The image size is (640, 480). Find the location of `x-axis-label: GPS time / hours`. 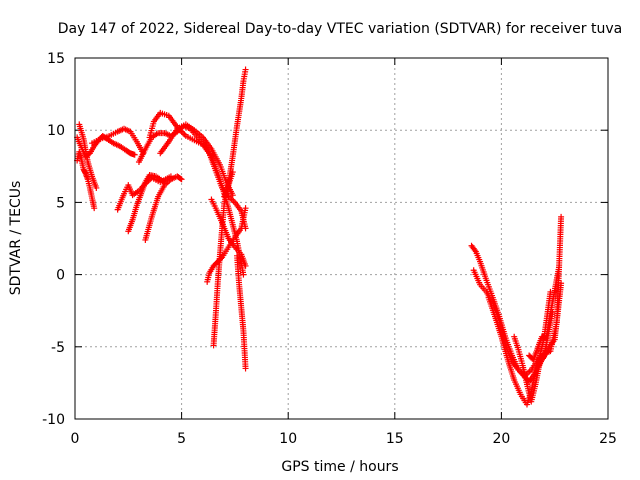

x-axis-label: GPS time / hours is located at coordinates (339, 467).